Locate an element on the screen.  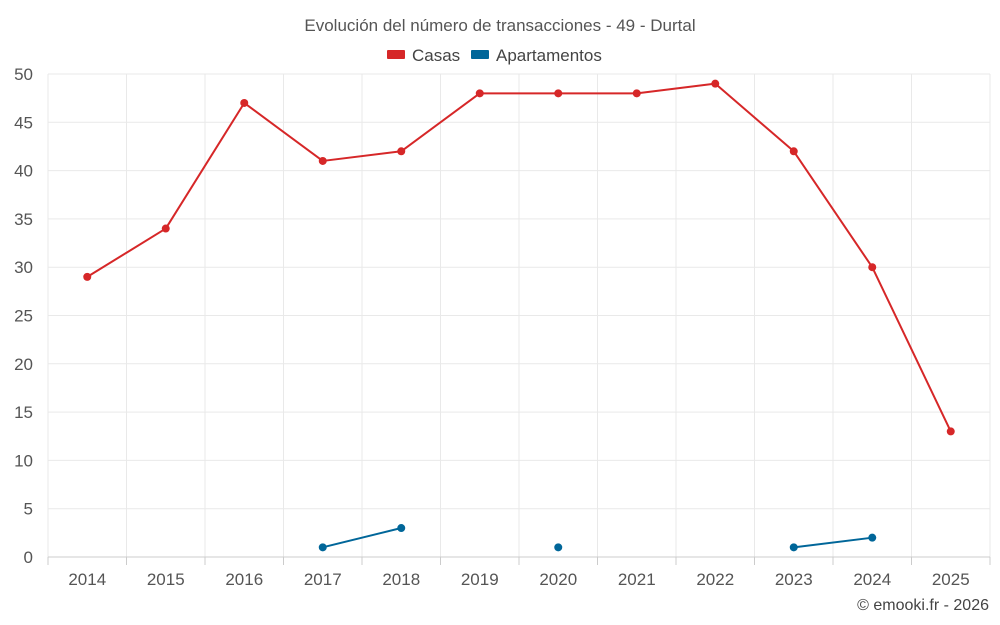
credit-label: © emooki.fr - 2026 is located at coordinates (923, 605).